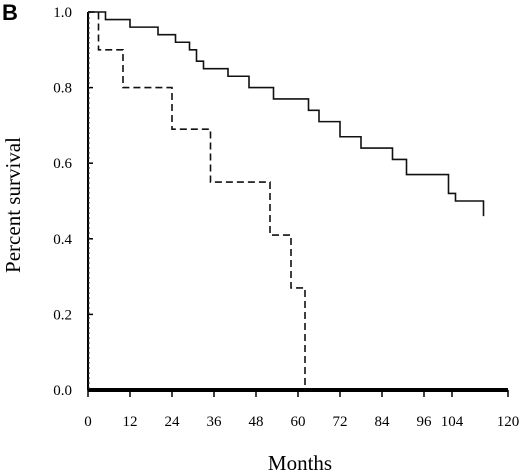  I want to click on x-tick-label: 96, so click(425, 422).